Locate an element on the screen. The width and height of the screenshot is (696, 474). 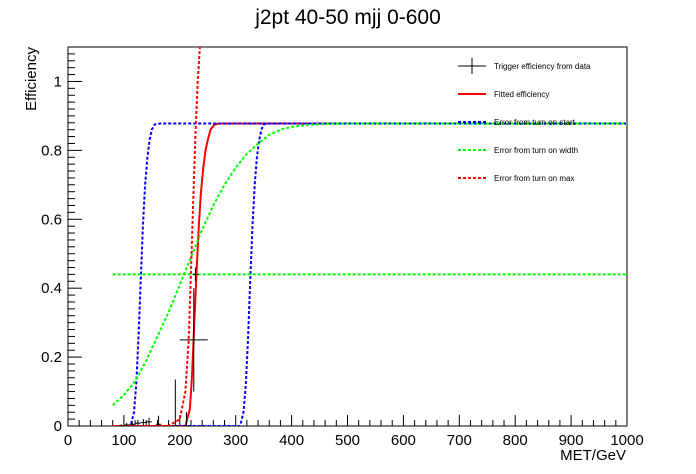
x-tick-label: 100 is located at coordinates (123, 440).